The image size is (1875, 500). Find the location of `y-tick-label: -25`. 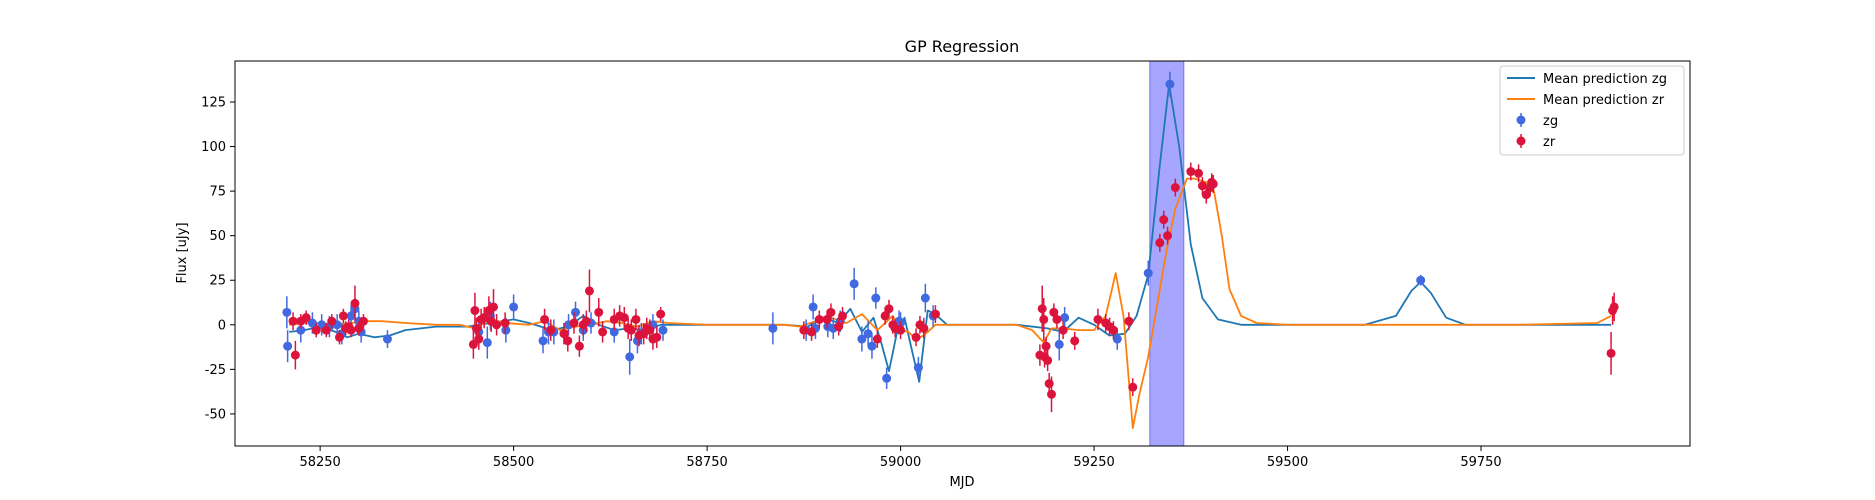

y-tick-label: -25 is located at coordinates (215, 370).